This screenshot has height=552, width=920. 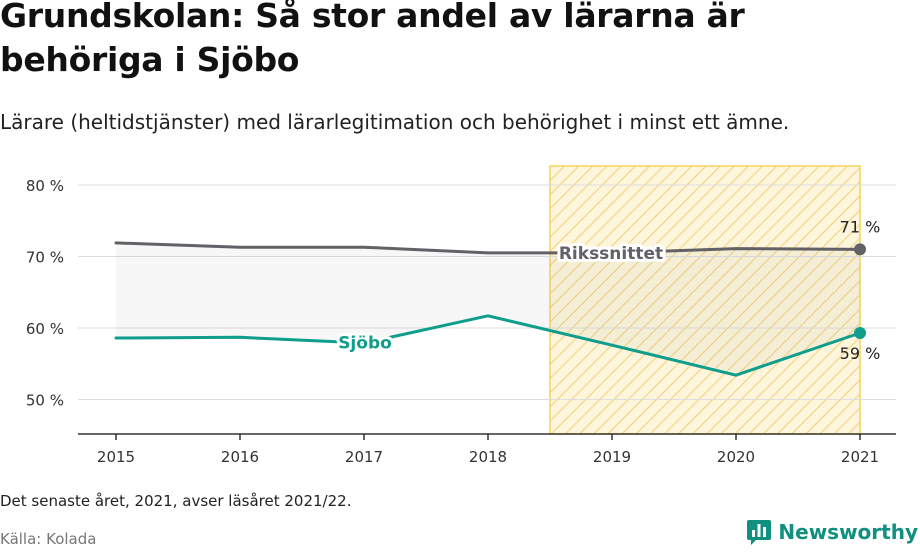 What do you see at coordinates (759, 532) in the screenshot?
I see `bar-chart-logo-icon` at bounding box center [759, 532].